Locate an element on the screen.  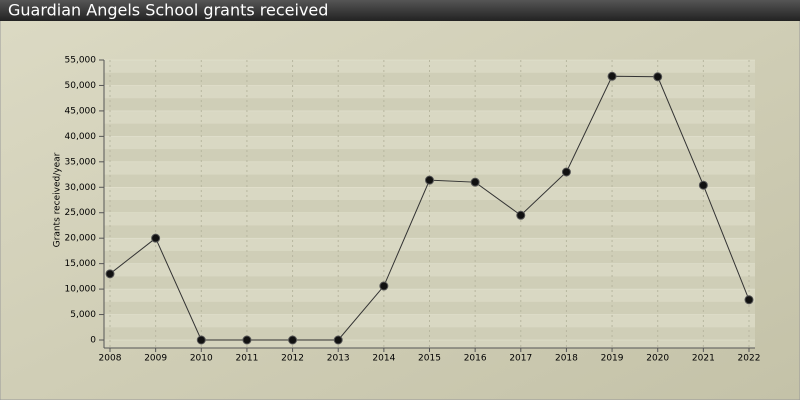
x-tick-label: 2016 is located at coordinates (475, 359).